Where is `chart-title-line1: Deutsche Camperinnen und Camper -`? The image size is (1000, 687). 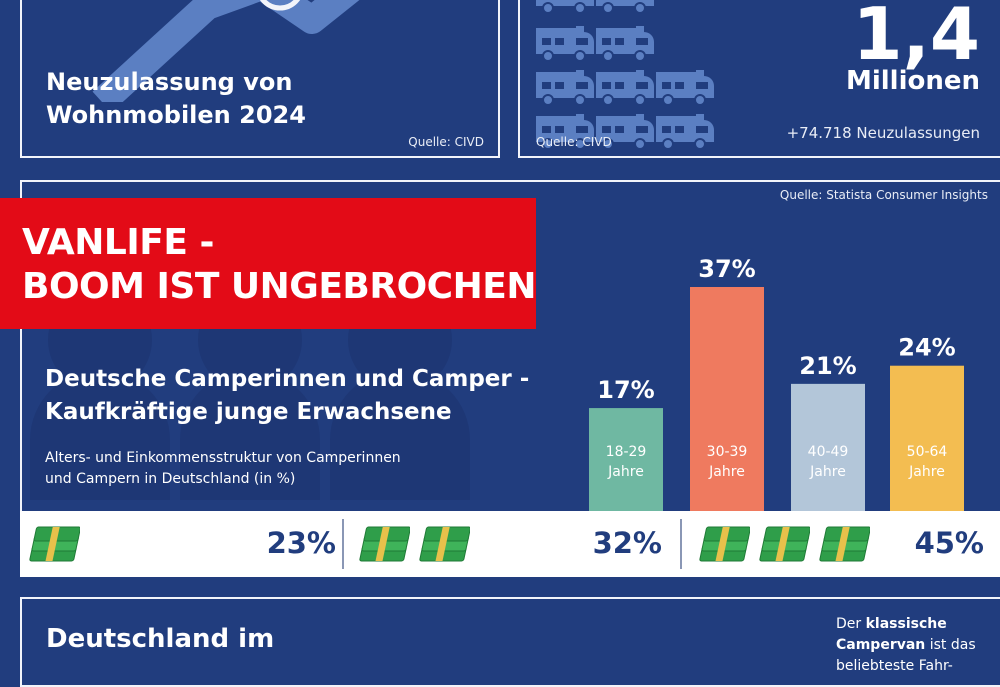 chart-title-line1: Deutsche Camperinnen und Camper - is located at coordinates (287, 379).